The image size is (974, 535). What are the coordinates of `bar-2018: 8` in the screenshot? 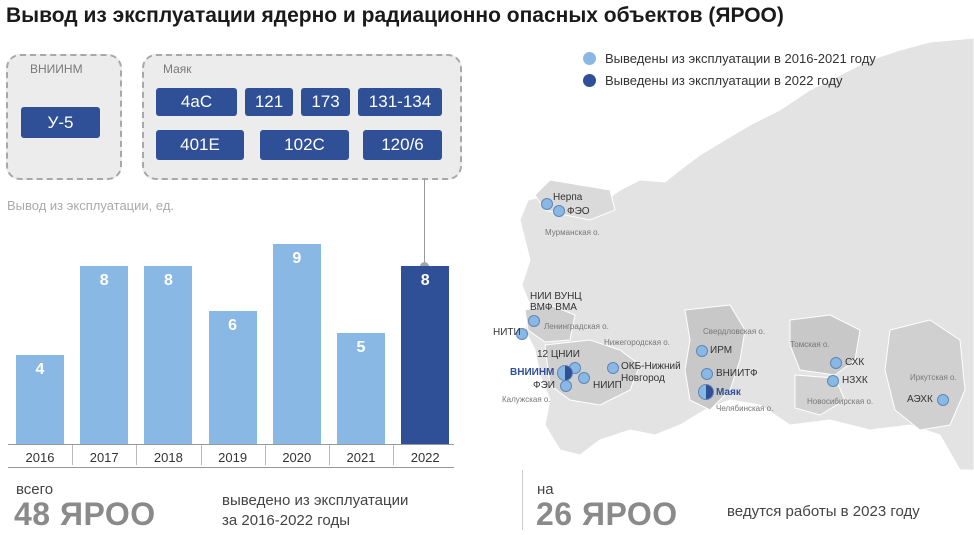 It's located at (168, 355).